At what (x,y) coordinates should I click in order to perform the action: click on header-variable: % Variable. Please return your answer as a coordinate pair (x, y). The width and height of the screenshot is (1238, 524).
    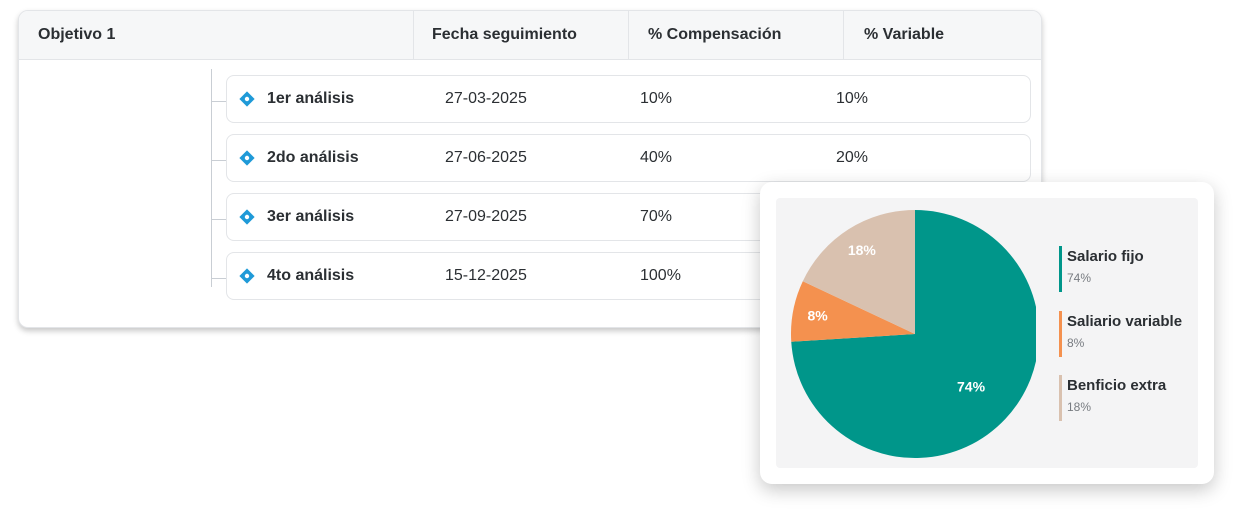
    Looking at the image, I should click on (904, 34).